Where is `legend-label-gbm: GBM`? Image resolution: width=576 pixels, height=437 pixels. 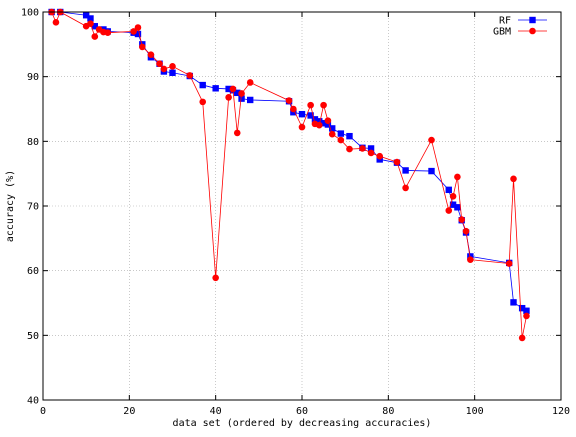 legend-label-gbm: GBM is located at coordinates (502, 32).